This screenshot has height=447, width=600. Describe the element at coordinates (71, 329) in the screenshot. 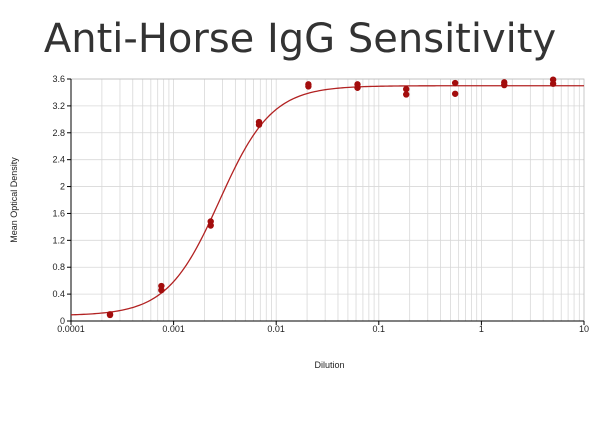

I see `x-tick-label: 0.0001` at that location.